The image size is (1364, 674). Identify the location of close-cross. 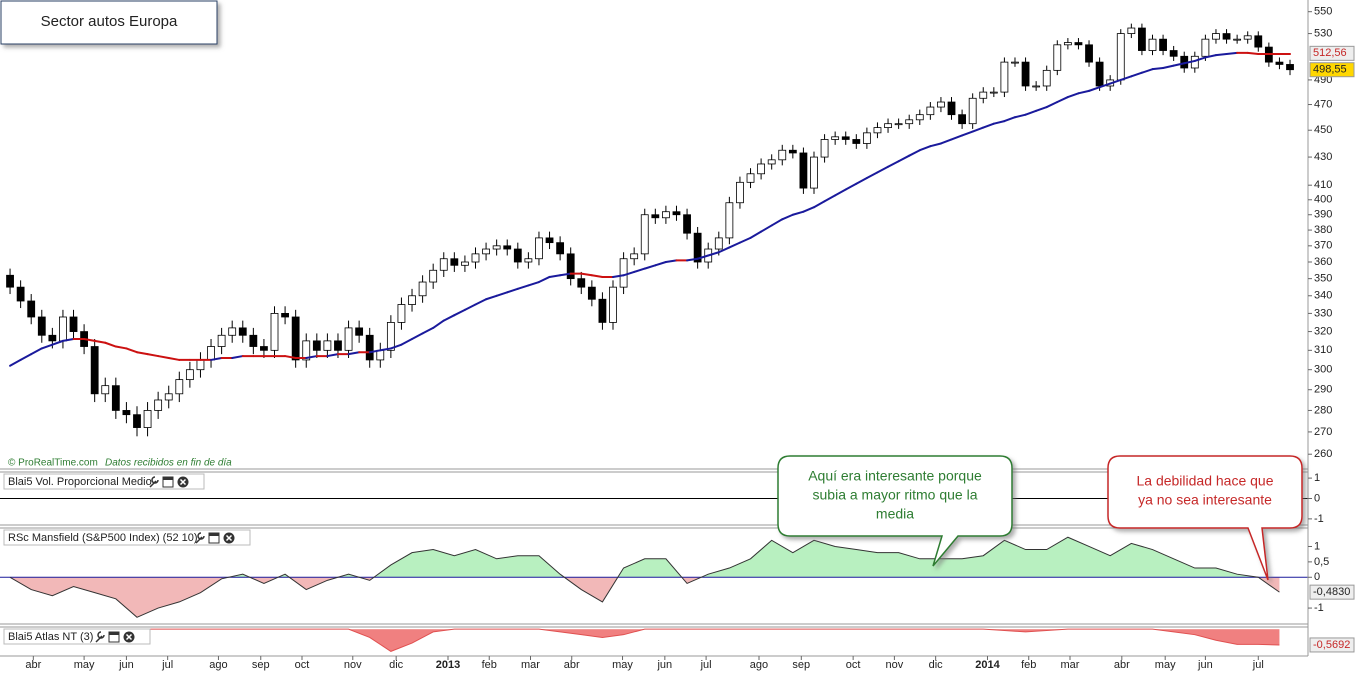
(229, 538).